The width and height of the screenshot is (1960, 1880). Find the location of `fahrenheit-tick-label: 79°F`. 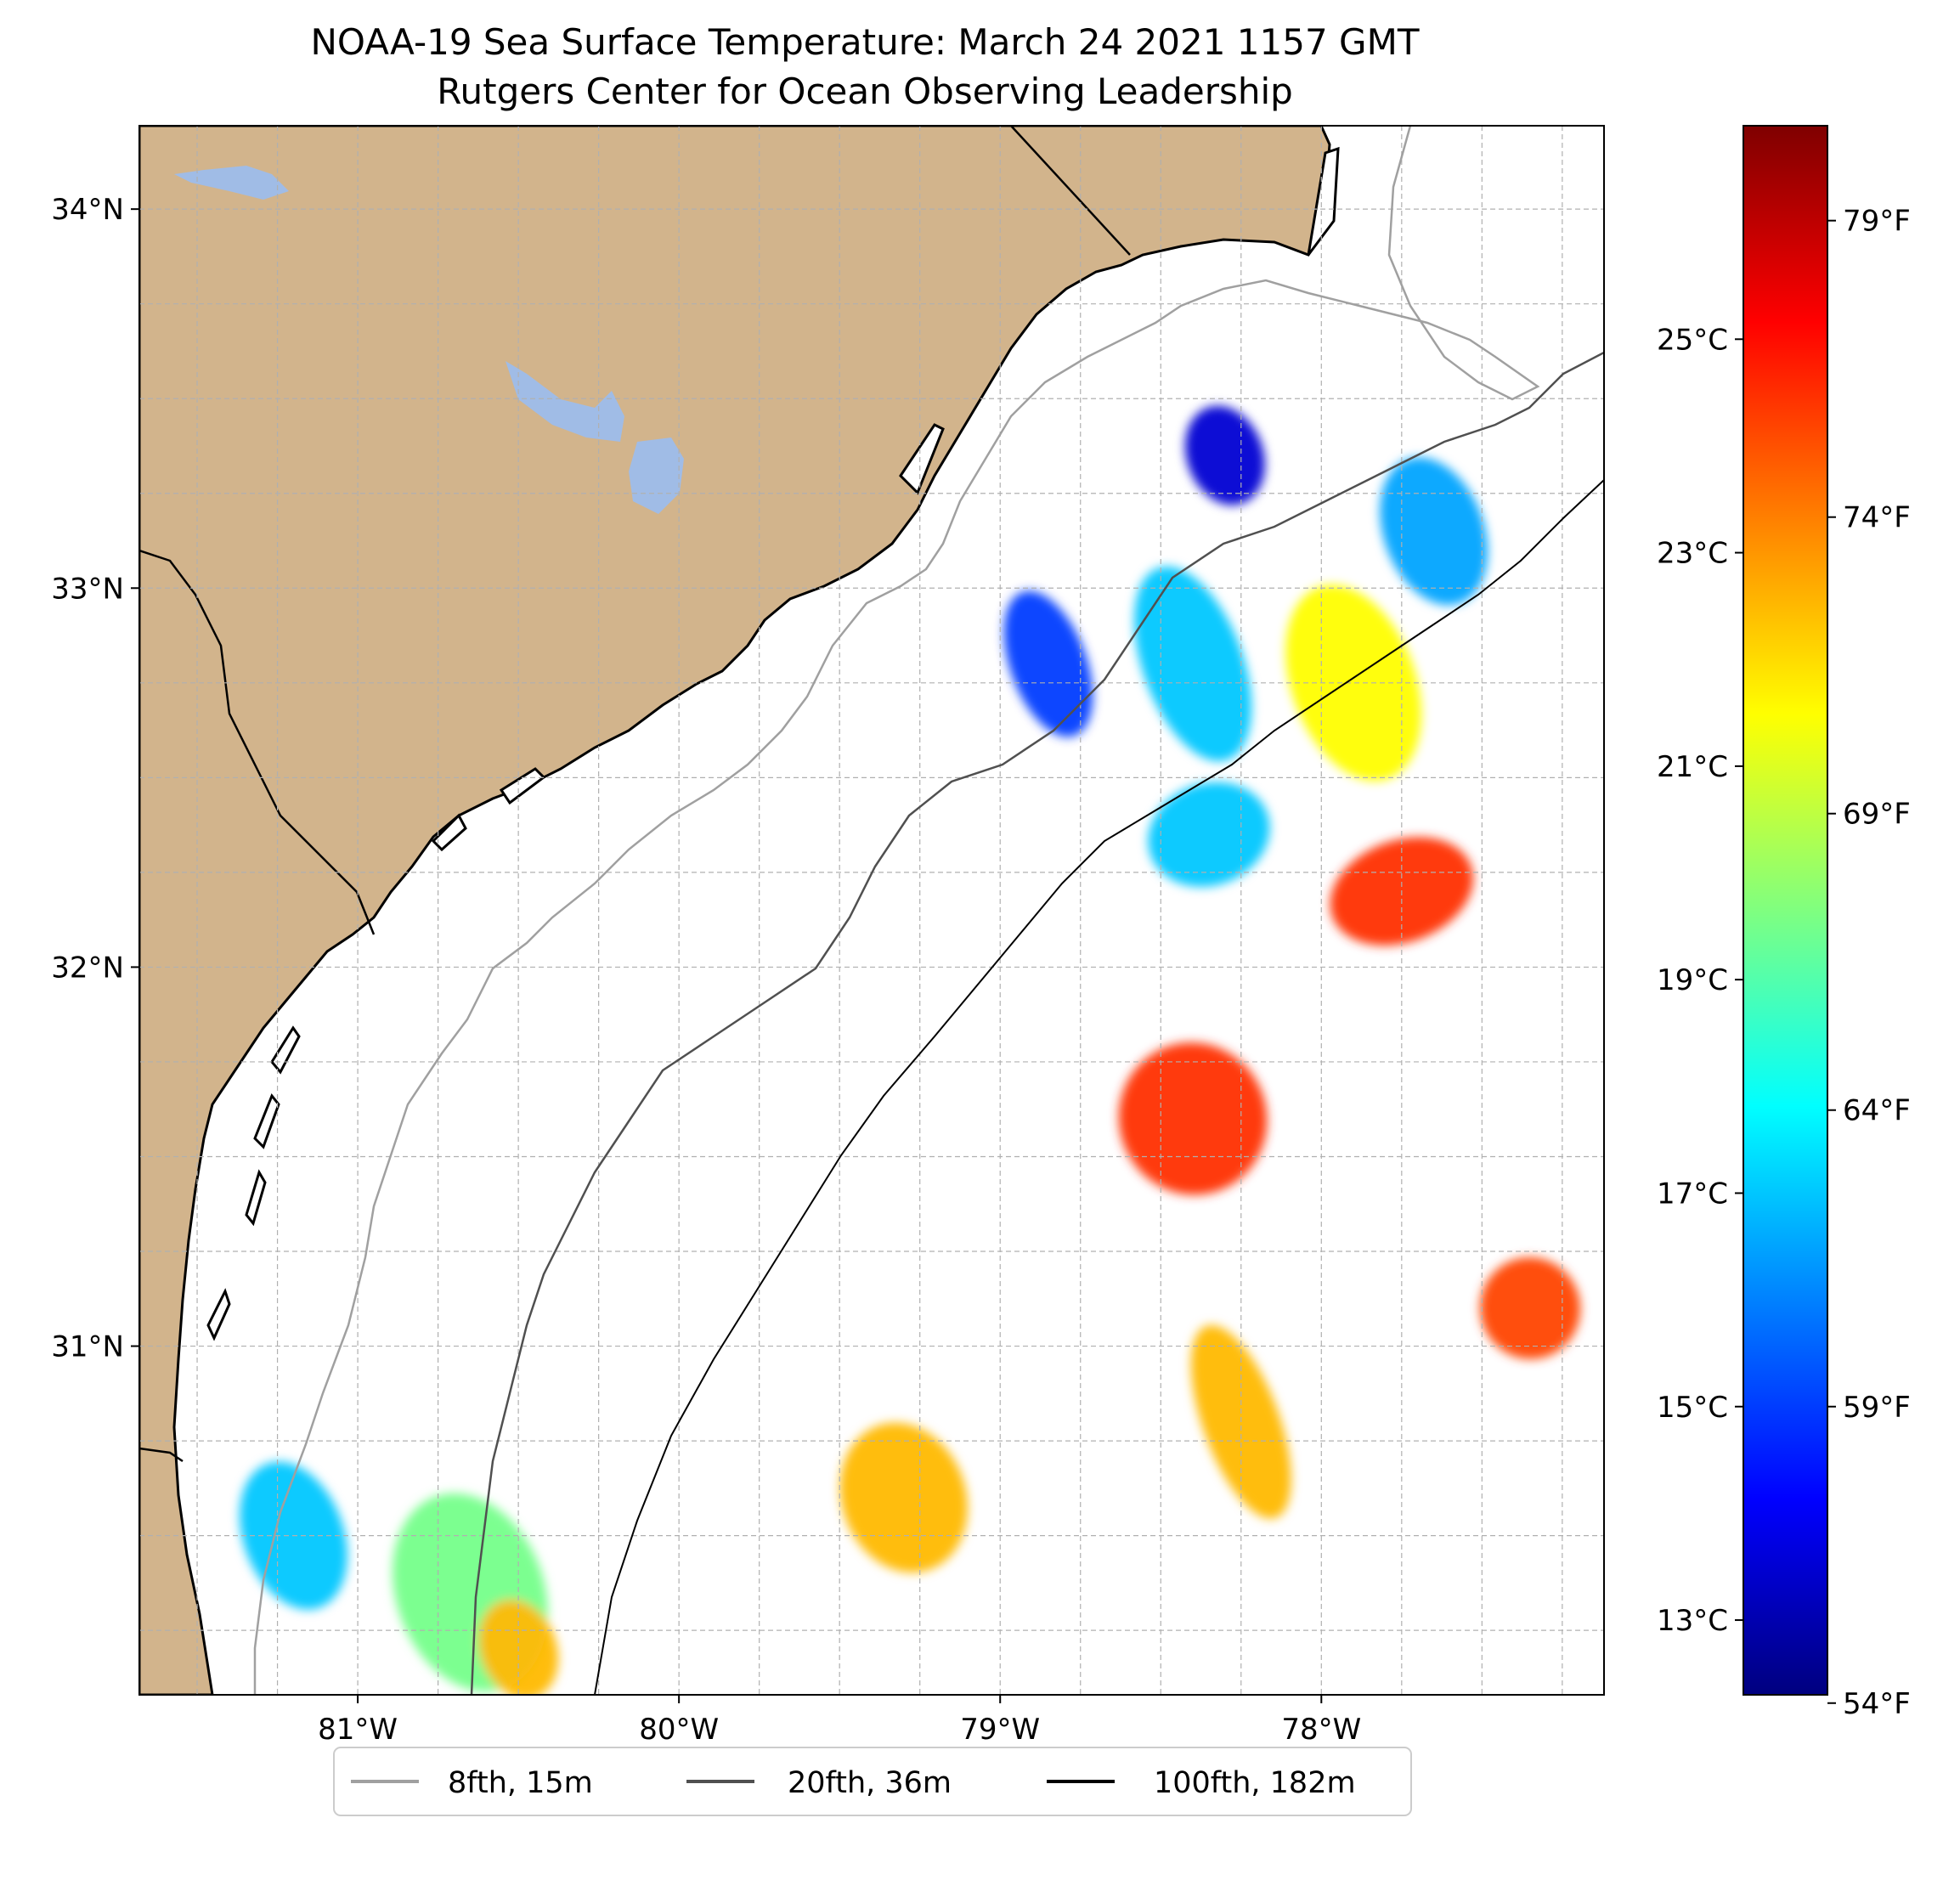

fahrenheit-tick-label: 79°F is located at coordinates (1877, 222).